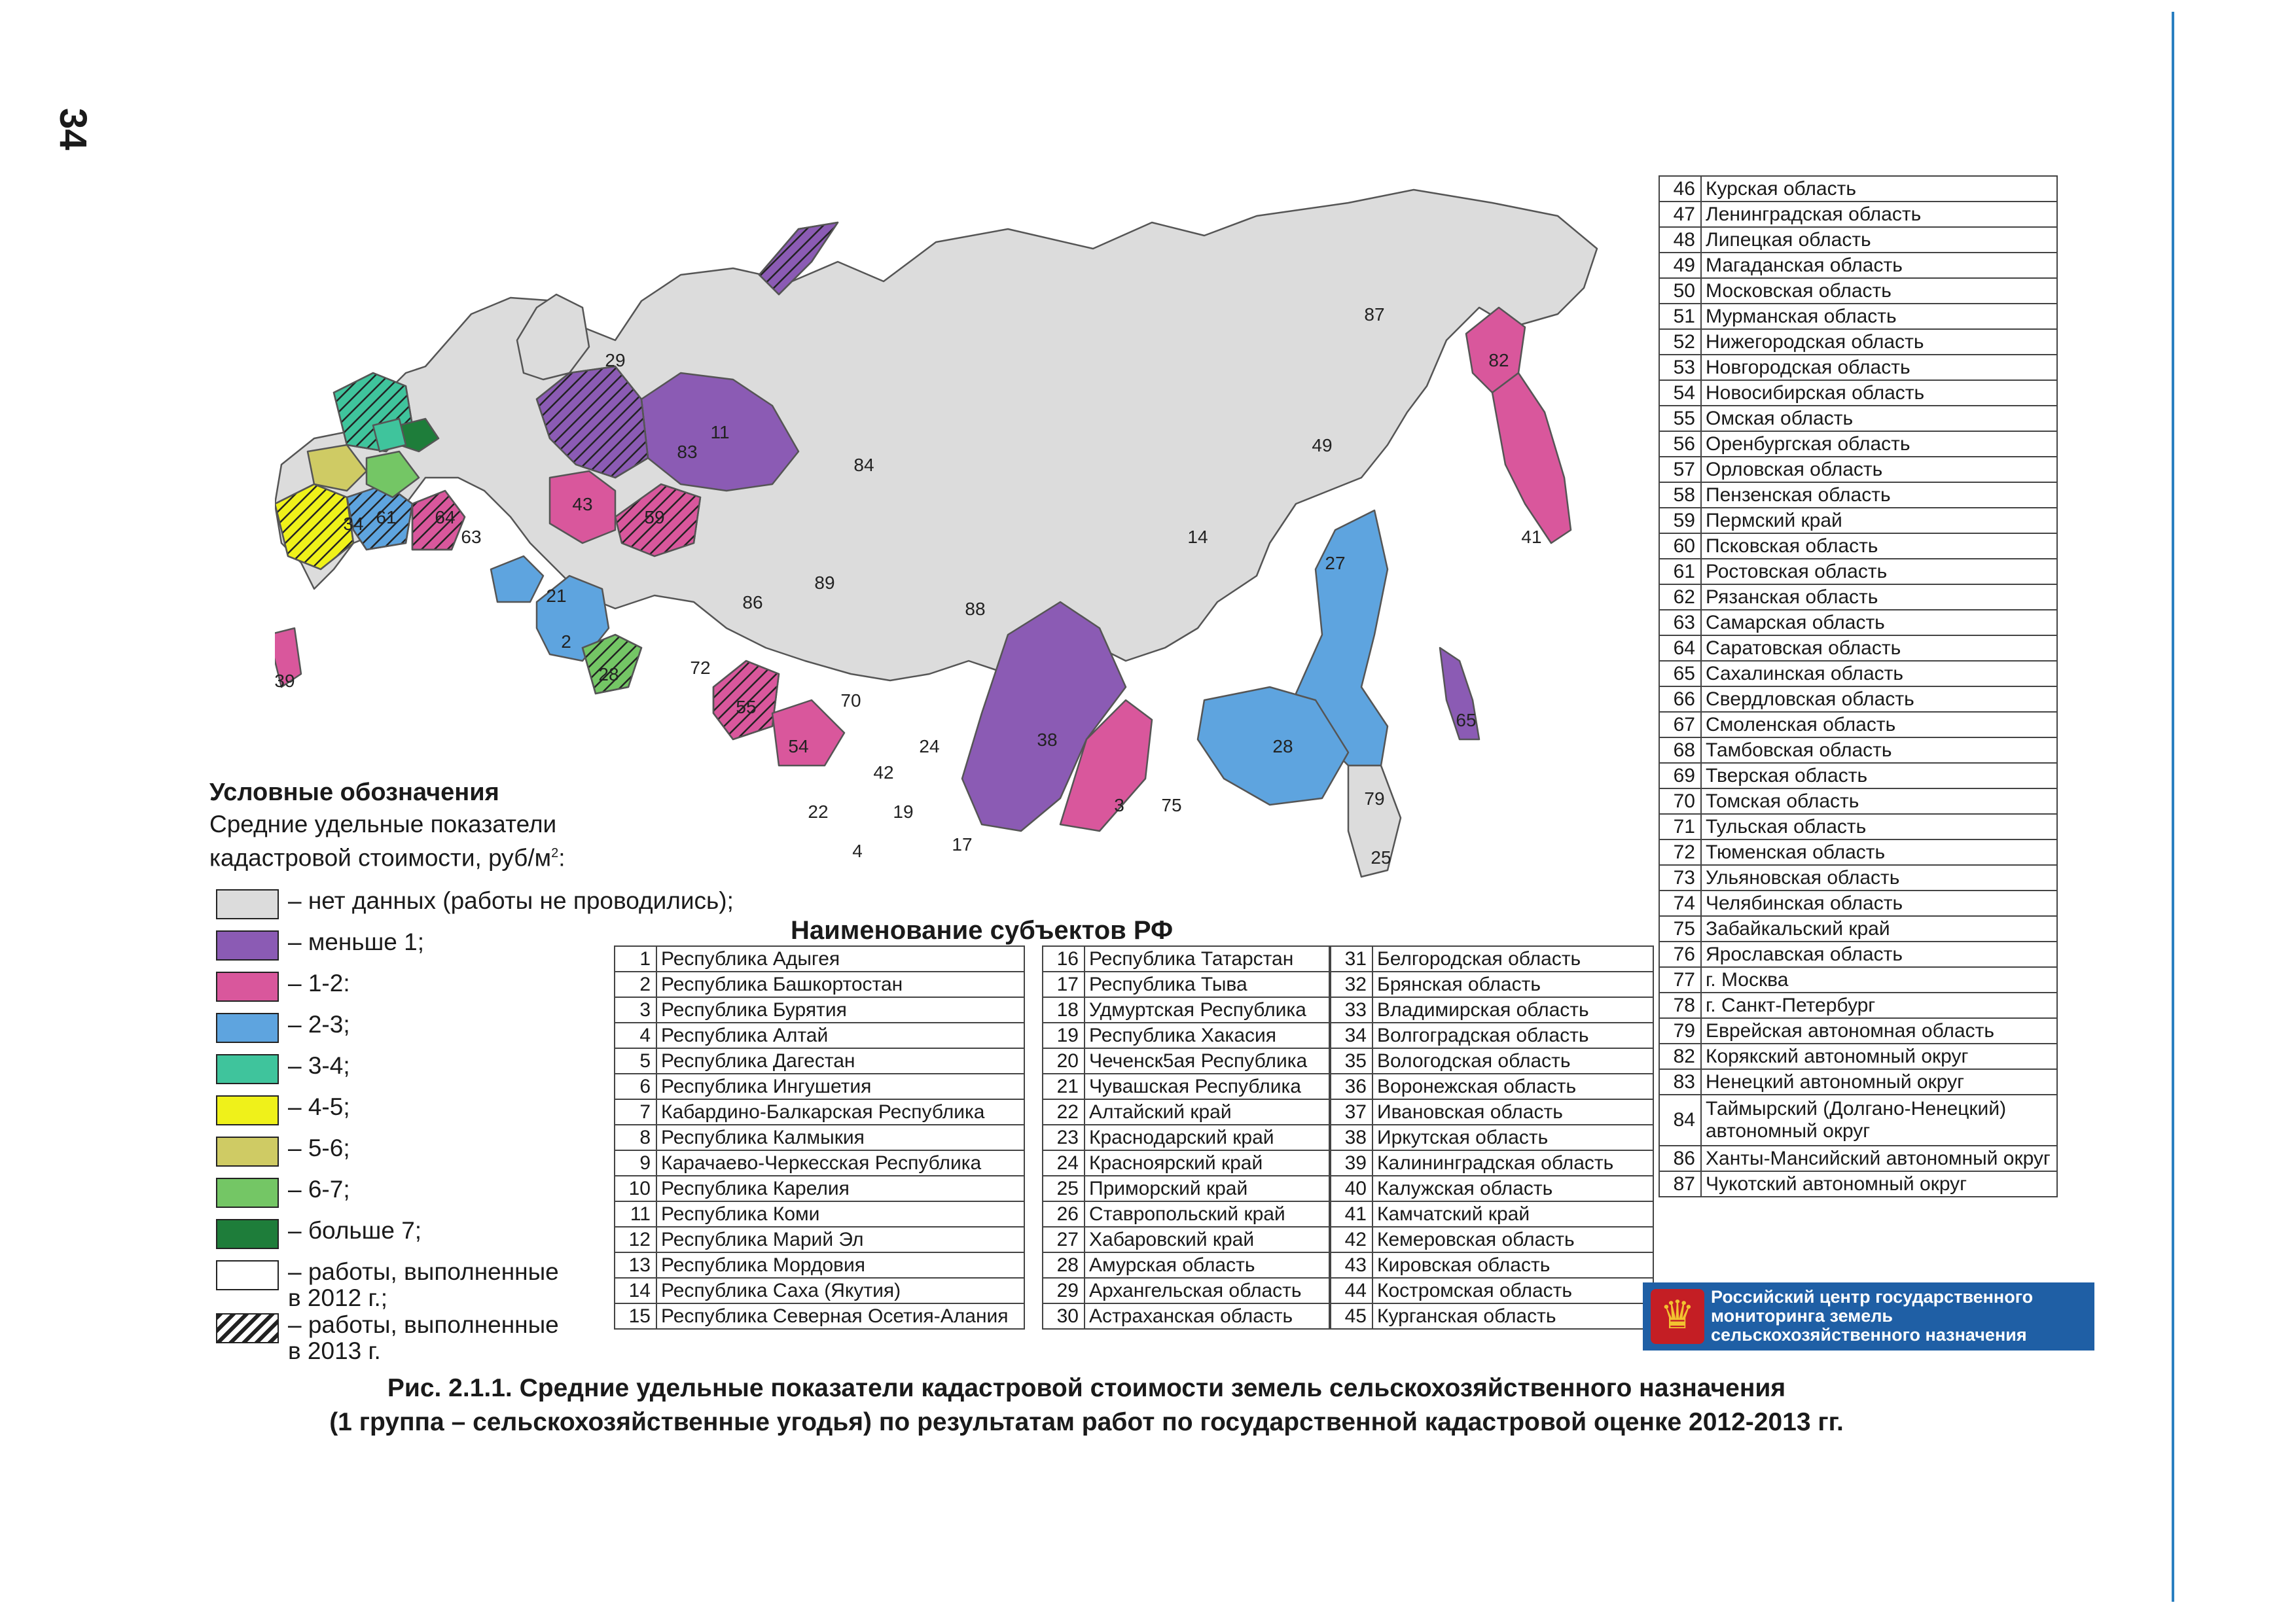 This screenshot has width=2296, height=1607. What do you see at coordinates (1186, 1290) in the screenshot?
I see `subject-row: 29 Архангельская область` at bounding box center [1186, 1290].